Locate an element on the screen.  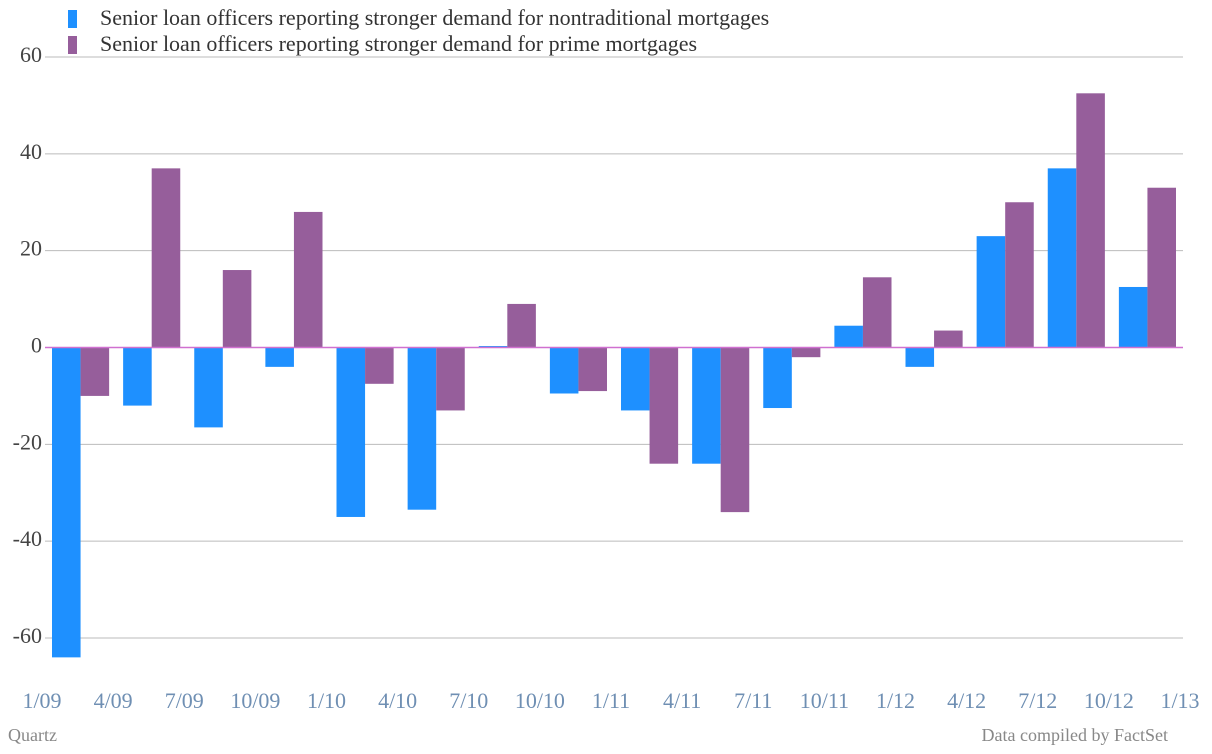
x-tick-label: 10/09 is located at coordinates (255, 700).